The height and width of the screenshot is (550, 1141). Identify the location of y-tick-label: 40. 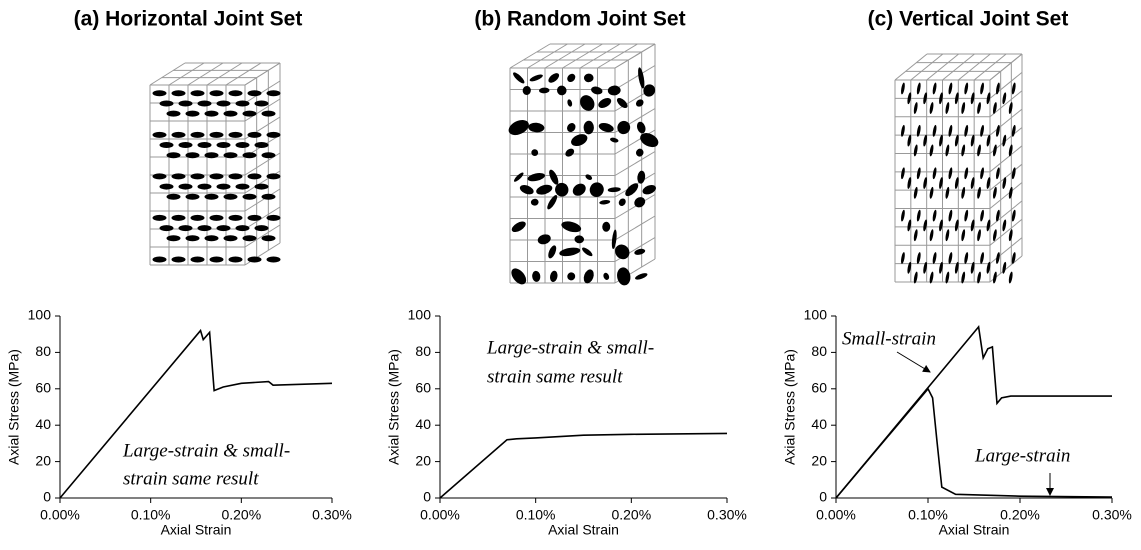
(423, 424).